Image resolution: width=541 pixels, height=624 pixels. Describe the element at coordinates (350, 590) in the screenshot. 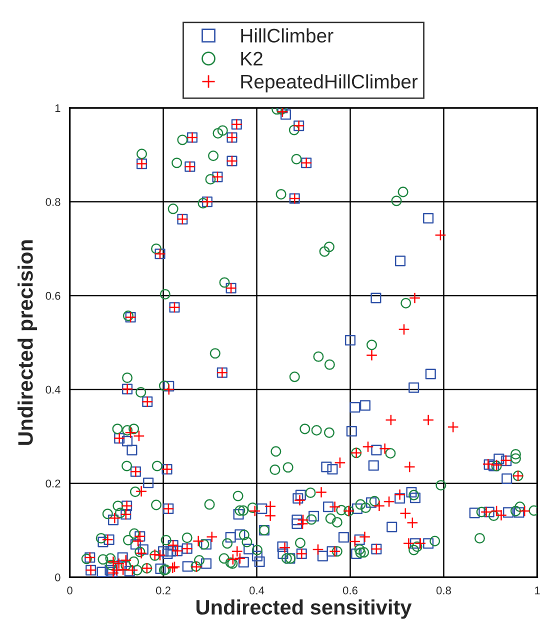

I see `x-tick-label: 0.6` at that location.